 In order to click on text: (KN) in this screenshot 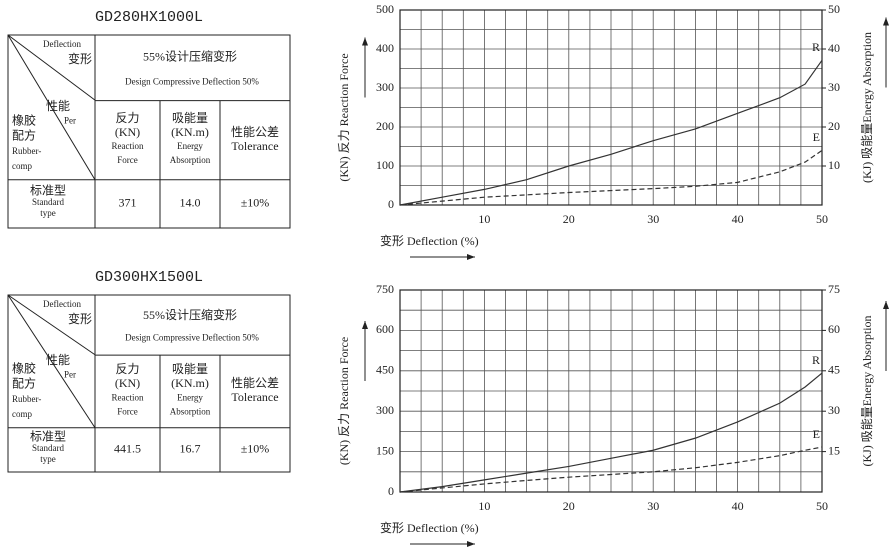, I will do `click(127, 132)`.